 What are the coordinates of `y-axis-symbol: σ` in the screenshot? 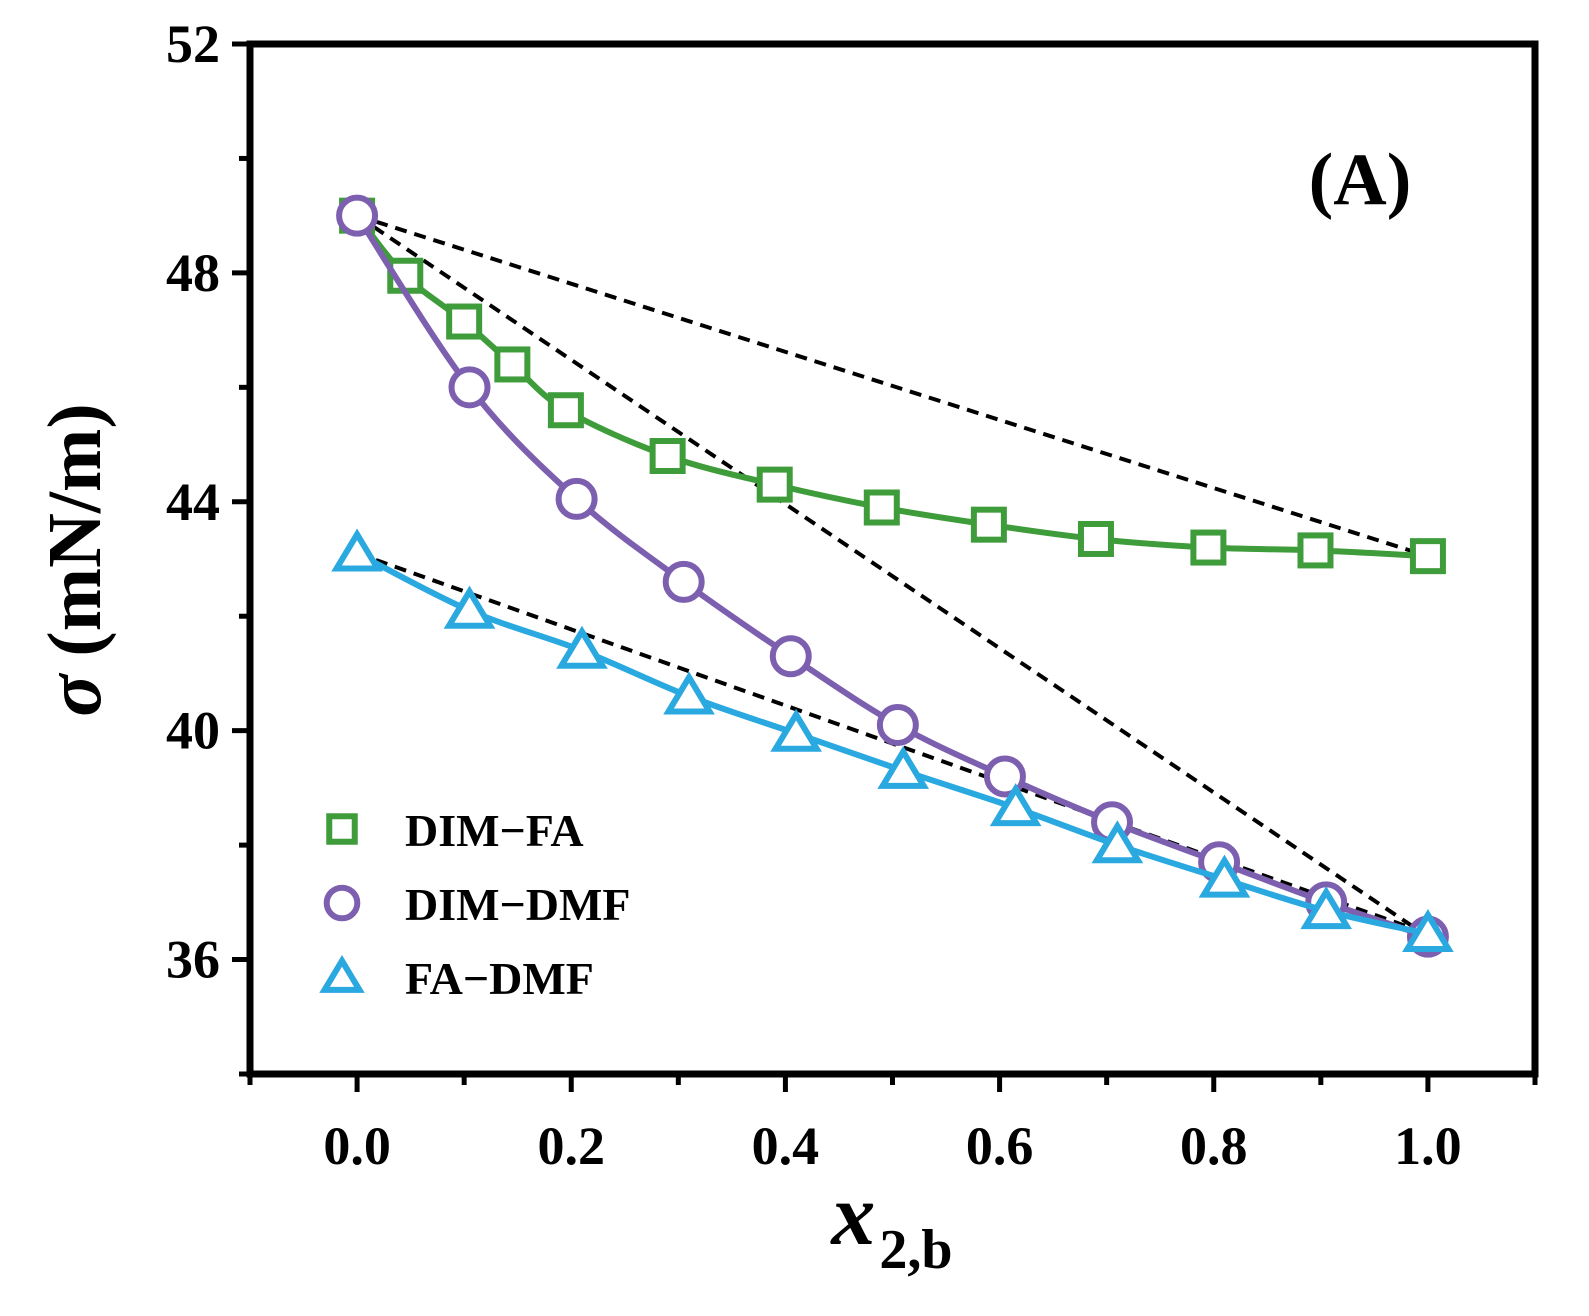 It's located at (73, 695).